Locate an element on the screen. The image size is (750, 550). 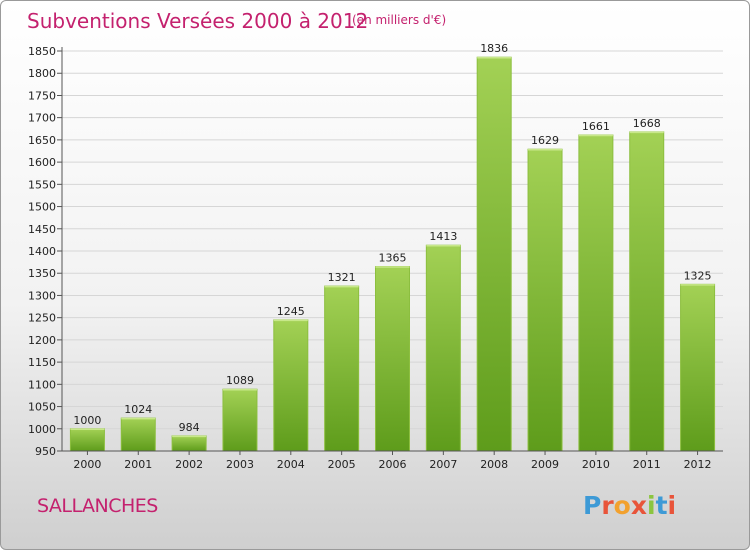
y-tick-label: 1000 is located at coordinates (42, 429).